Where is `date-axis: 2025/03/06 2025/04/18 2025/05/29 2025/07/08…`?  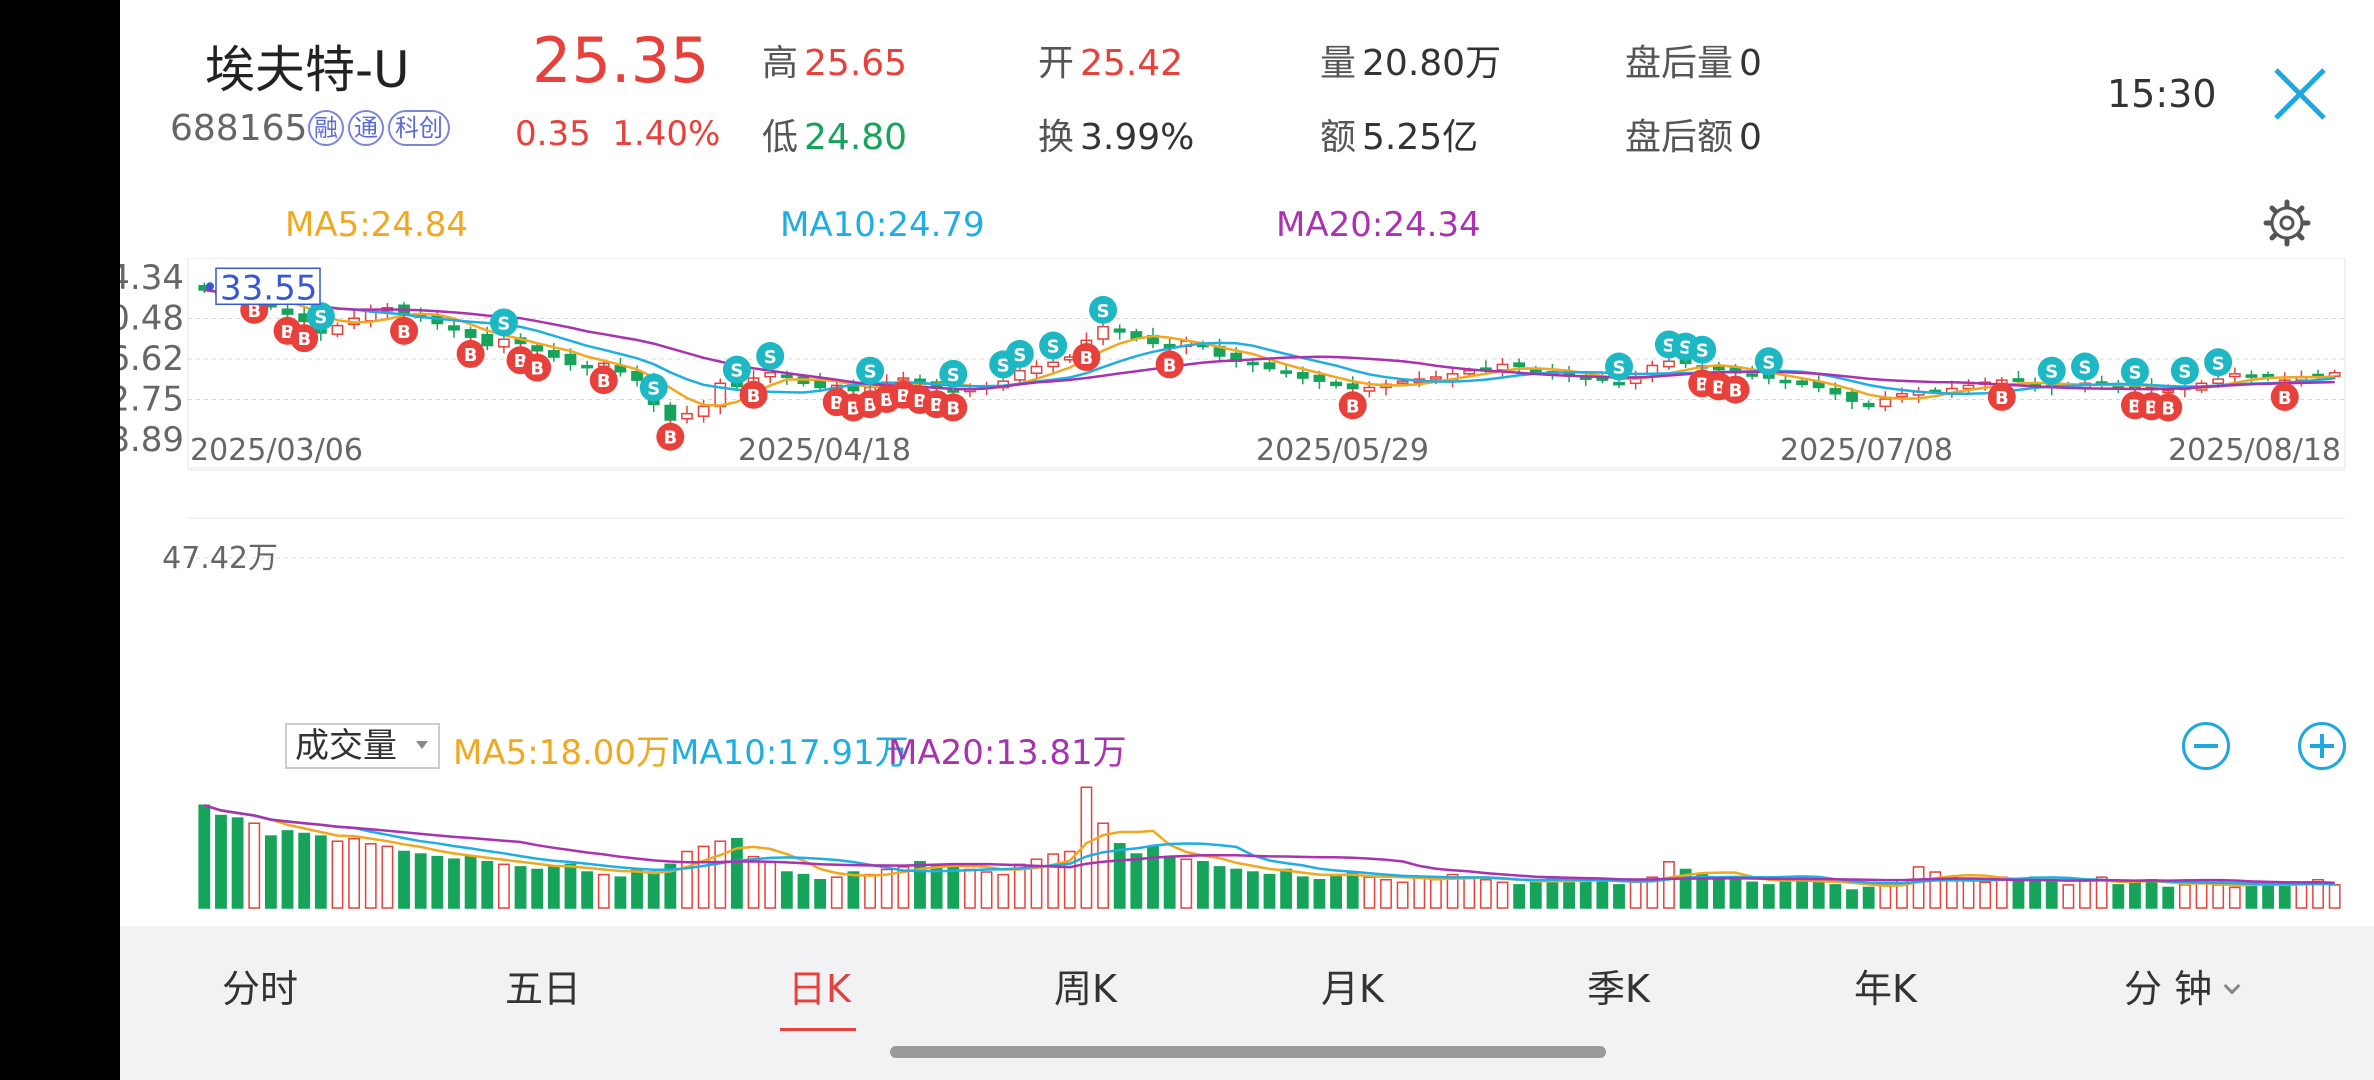
date-axis: 2025/03/06 2025/04/18 2025/05/29 2025/07/08… is located at coordinates (1265, 450).